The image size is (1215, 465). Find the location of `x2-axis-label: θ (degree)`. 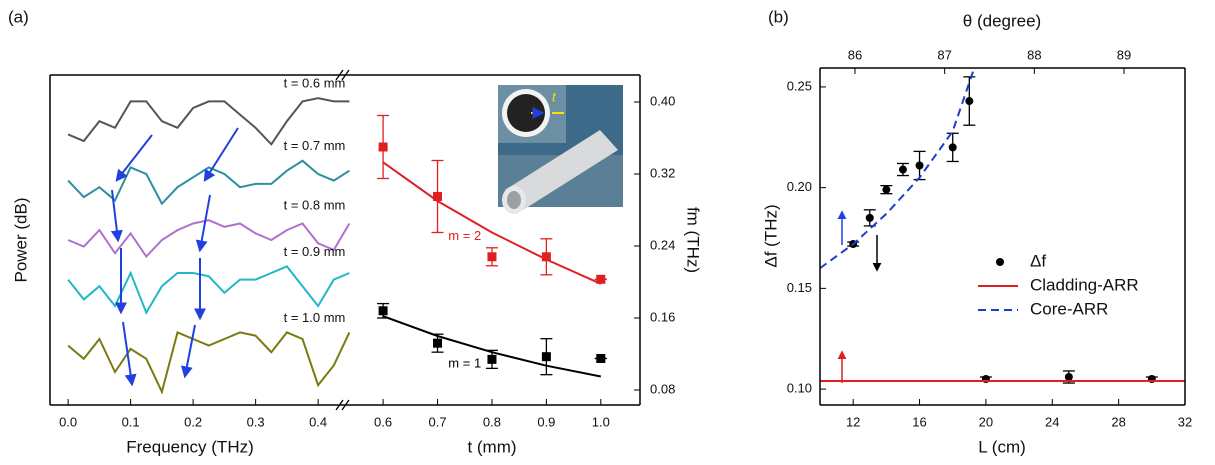

x2-axis-label: θ (degree) is located at coordinates (1002, 20).